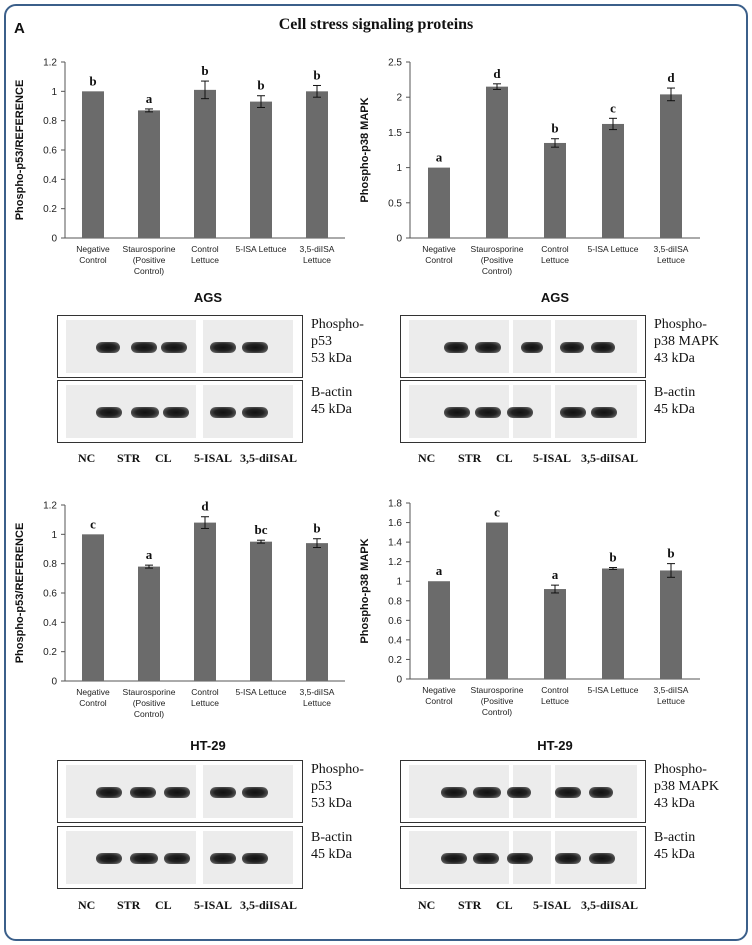  Describe the element at coordinates (612, 690) in the screenshot. I see `category-label: 5-ISA Lettuce` at that location.